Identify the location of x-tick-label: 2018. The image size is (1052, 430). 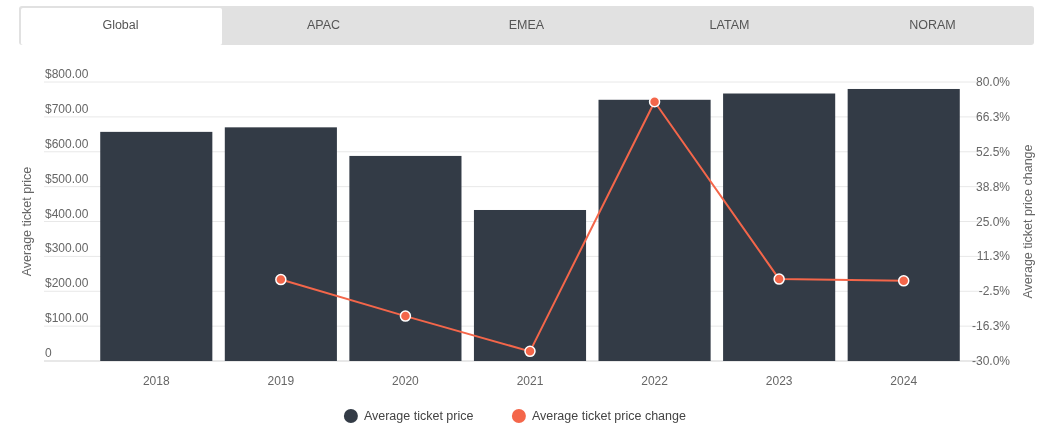
(156, 381).